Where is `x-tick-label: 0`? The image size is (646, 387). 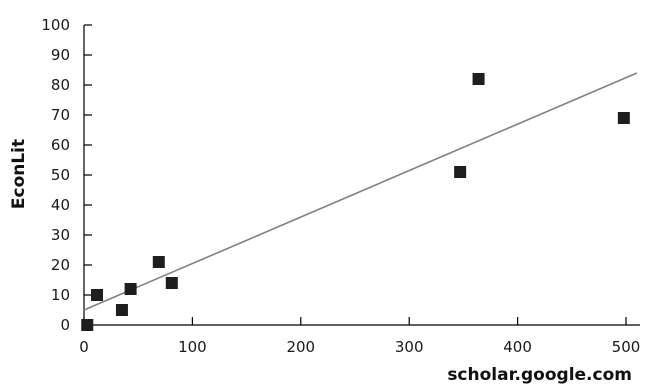 x-tick-label: 0 is located at coordinates (84, 347).